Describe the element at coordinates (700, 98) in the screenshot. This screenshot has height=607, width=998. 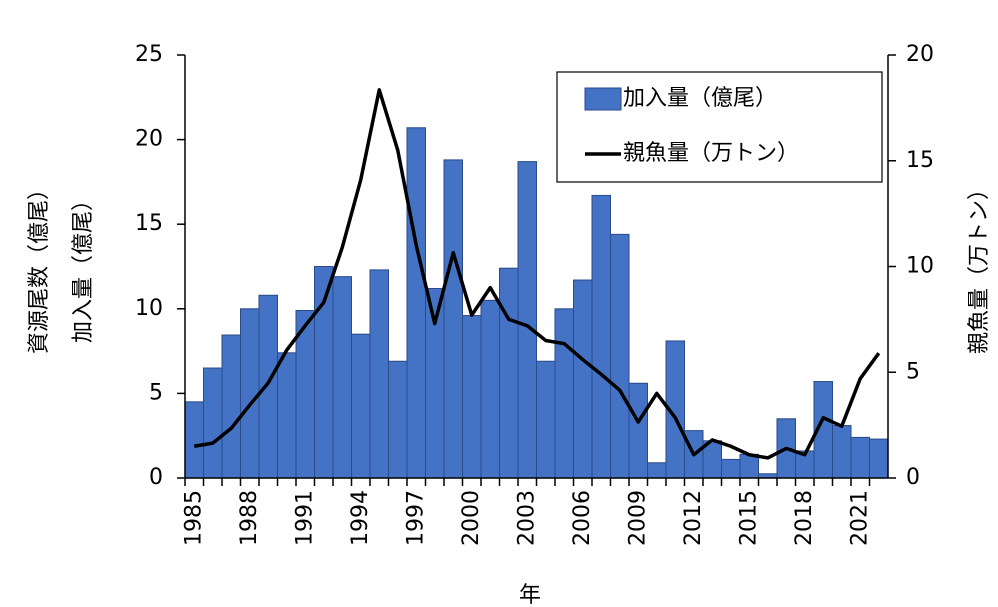
I see `legend-label: 加入量（億尾）` at that location.